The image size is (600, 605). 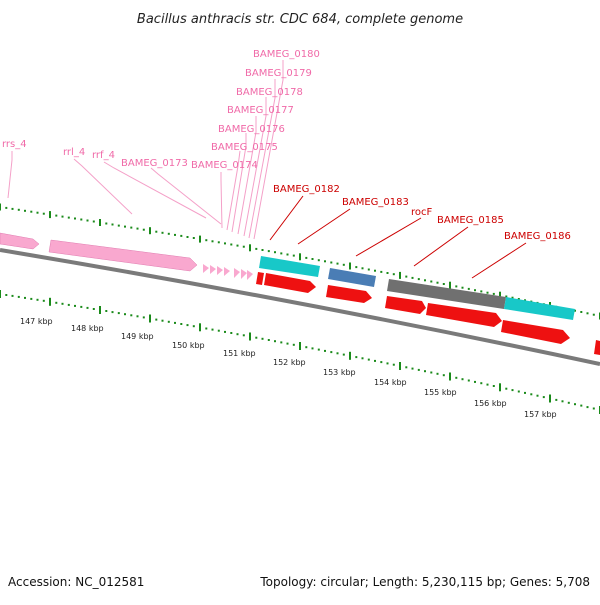 What do you see at coordinates (103, 155) in the screenshot?
I see `label-rrf-4: rrf_4` at bounding box center [103, 155].